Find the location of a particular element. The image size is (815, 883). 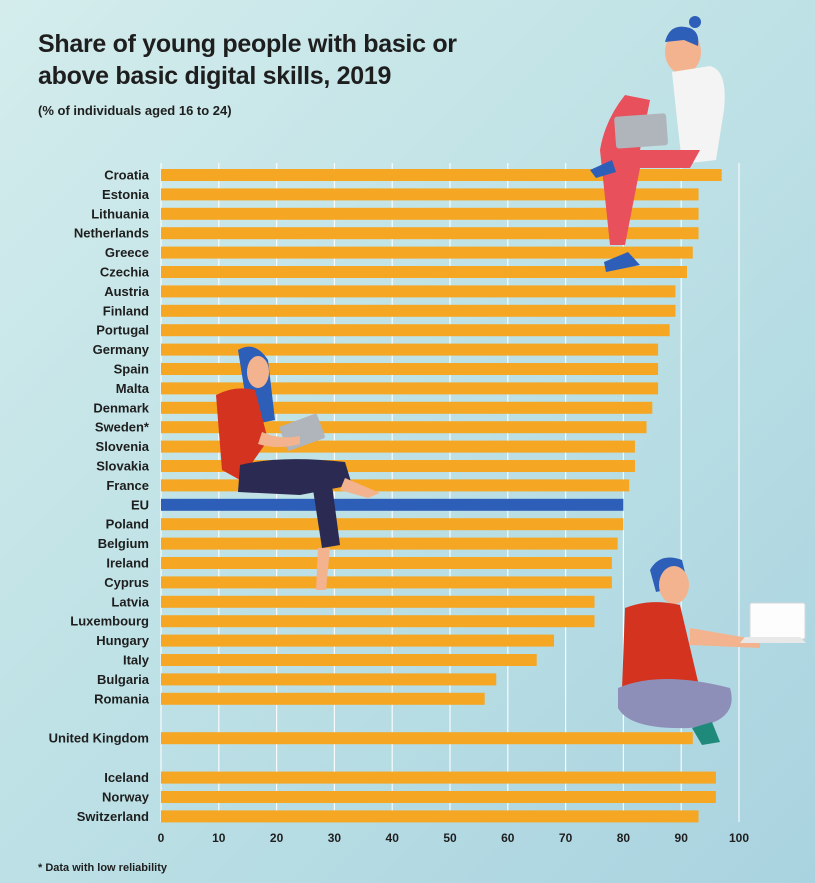

category-label: Italy is located at coordinates (136, 660).